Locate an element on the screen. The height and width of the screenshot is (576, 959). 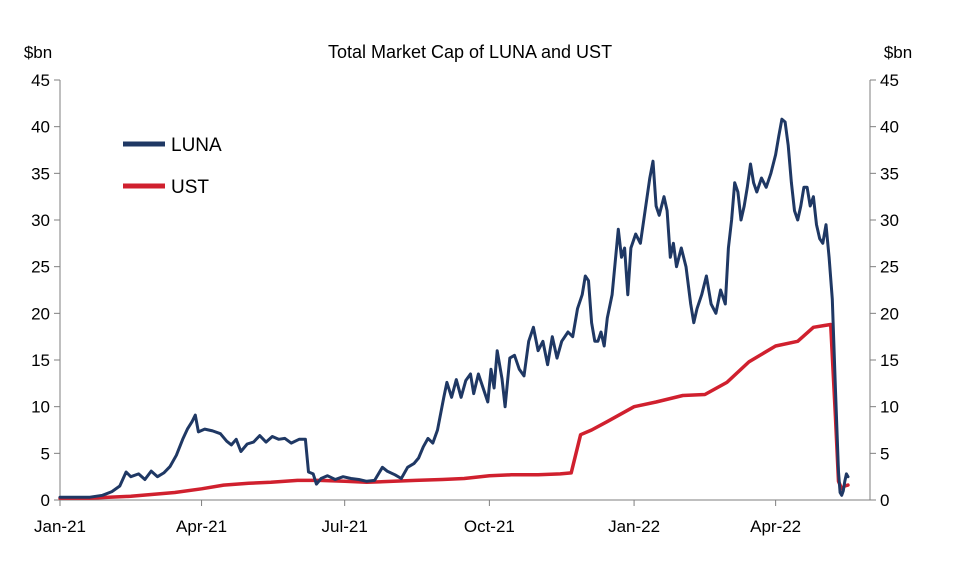
y-tick-label-right: 25 is located at coordinates (889, 267).